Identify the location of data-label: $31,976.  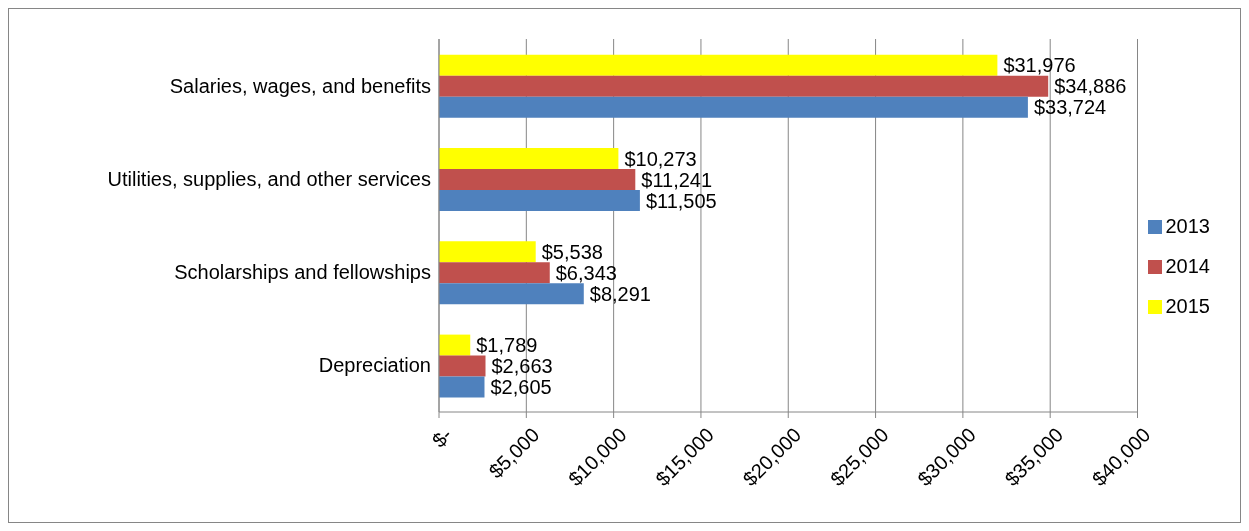
(1039, 65).